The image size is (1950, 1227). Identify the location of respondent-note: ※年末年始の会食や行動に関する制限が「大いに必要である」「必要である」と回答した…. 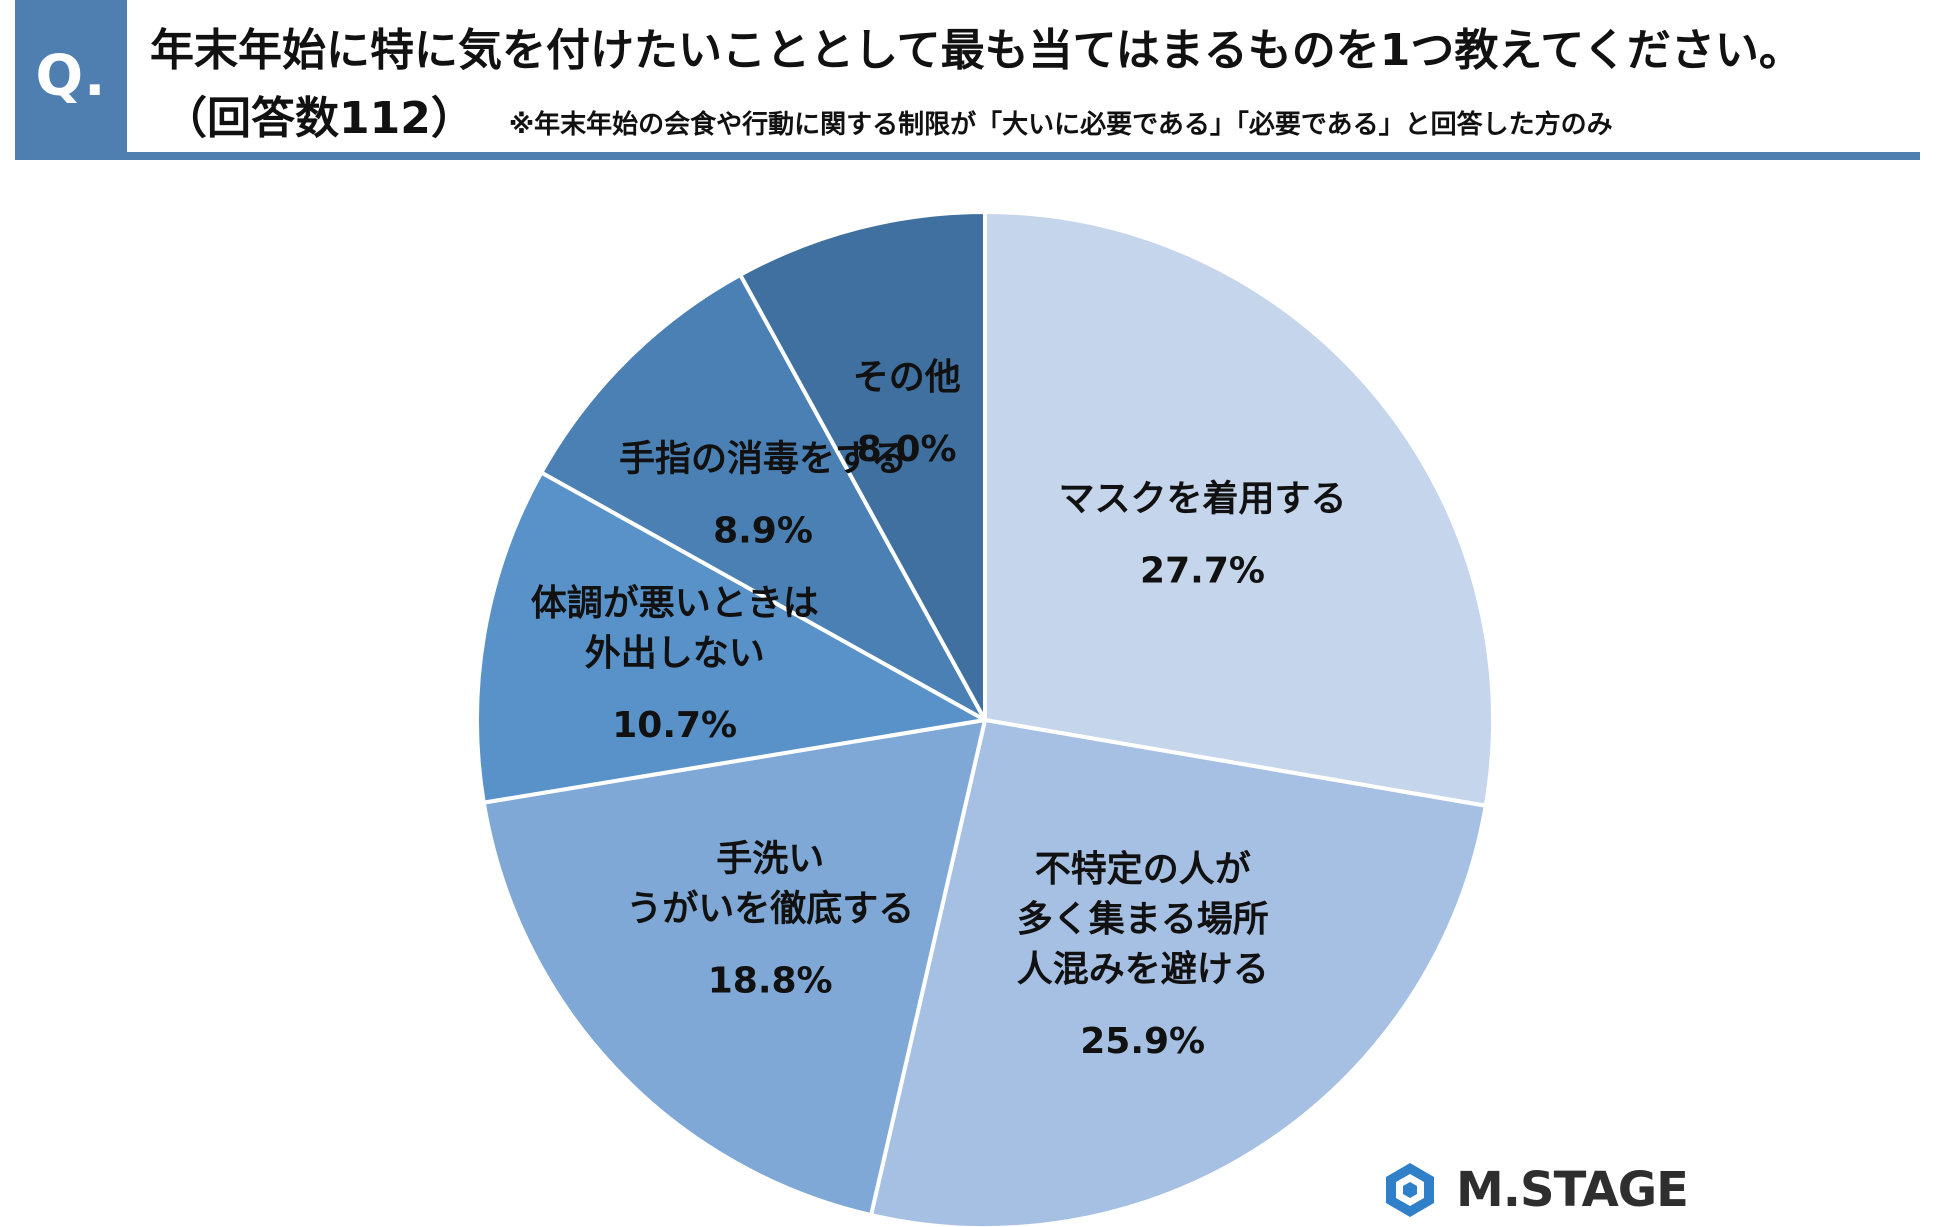
(1060, 125).